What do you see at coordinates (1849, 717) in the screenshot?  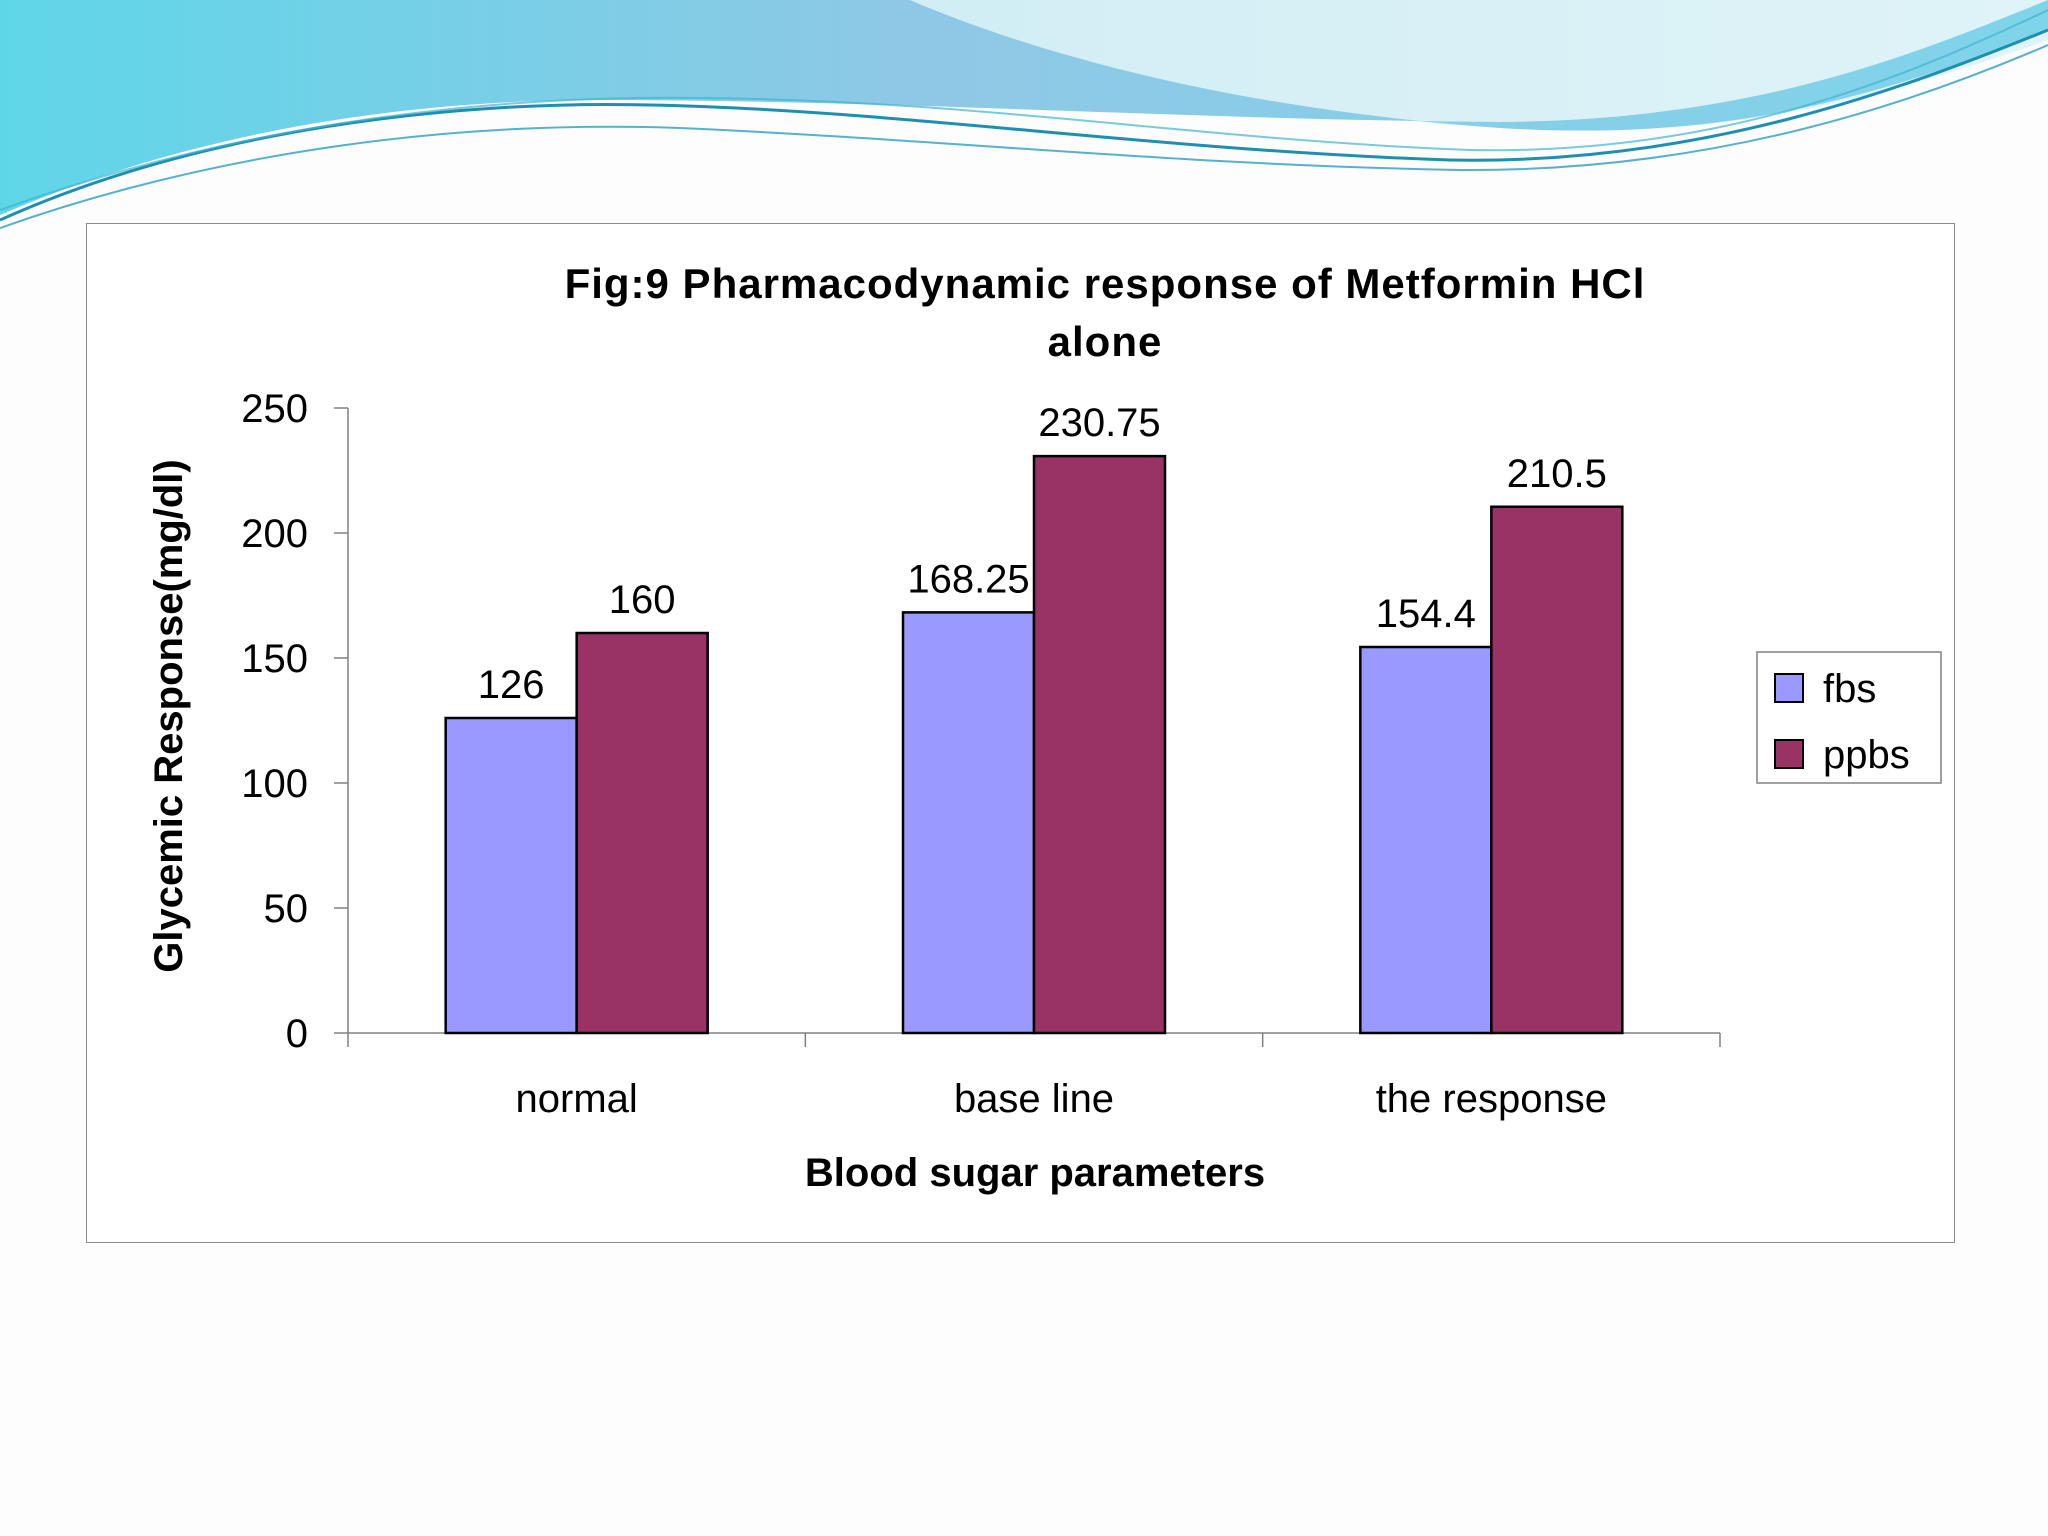 I see `legend: fbs ppbs` at bounding box center [1849, 717].